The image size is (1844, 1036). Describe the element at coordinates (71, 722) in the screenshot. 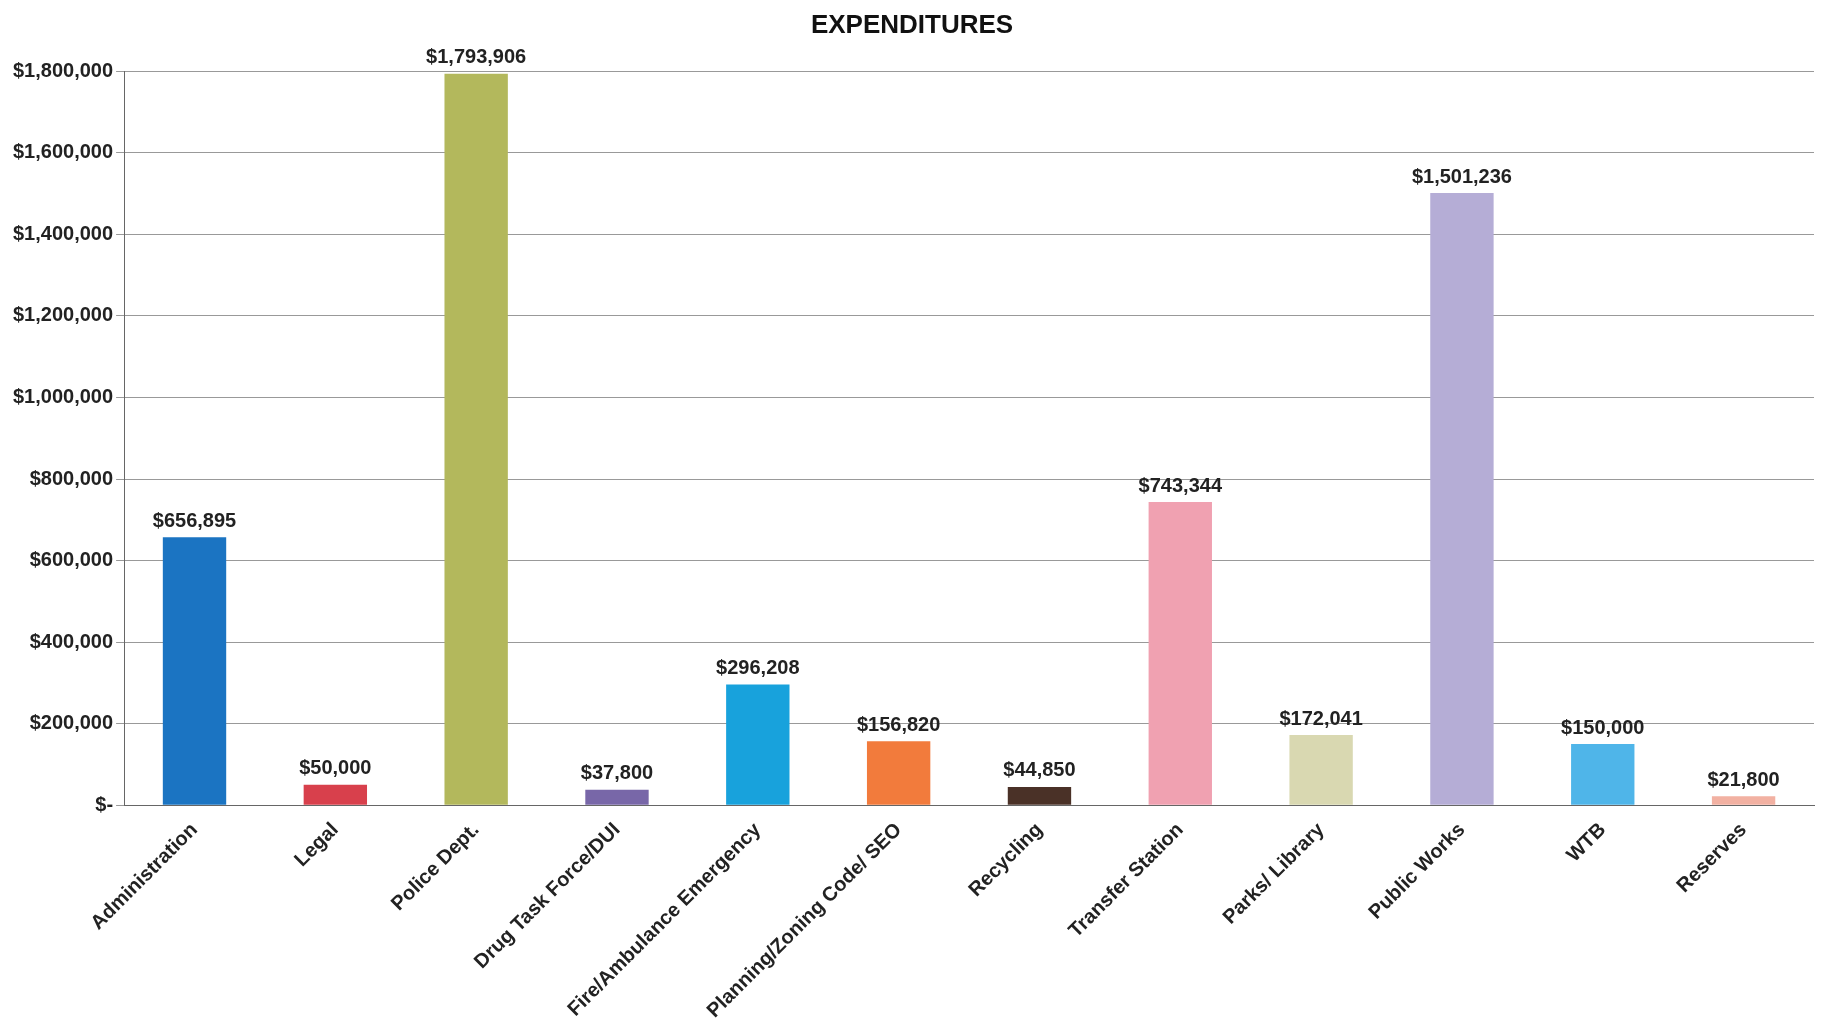

I see `y-tick-label: $200,000` at that location.